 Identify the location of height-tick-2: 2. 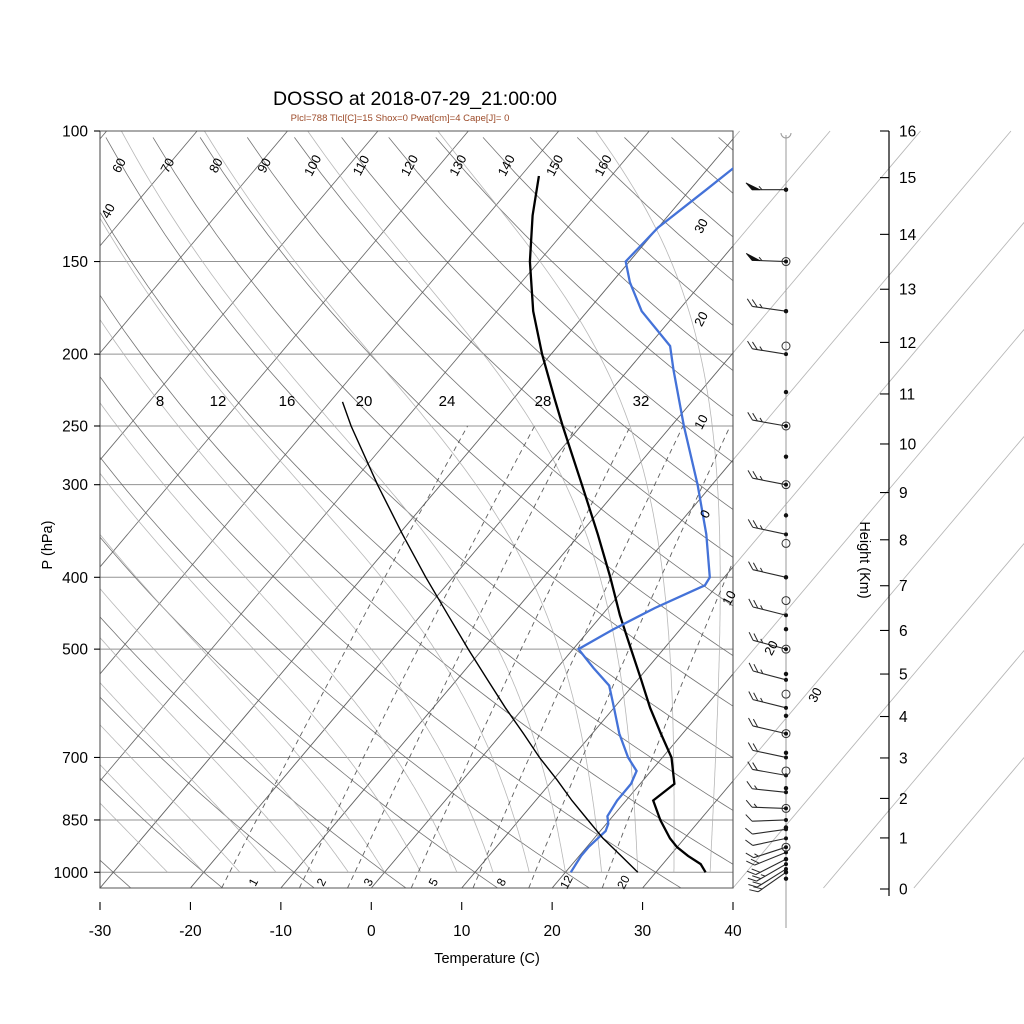
(903, 799).